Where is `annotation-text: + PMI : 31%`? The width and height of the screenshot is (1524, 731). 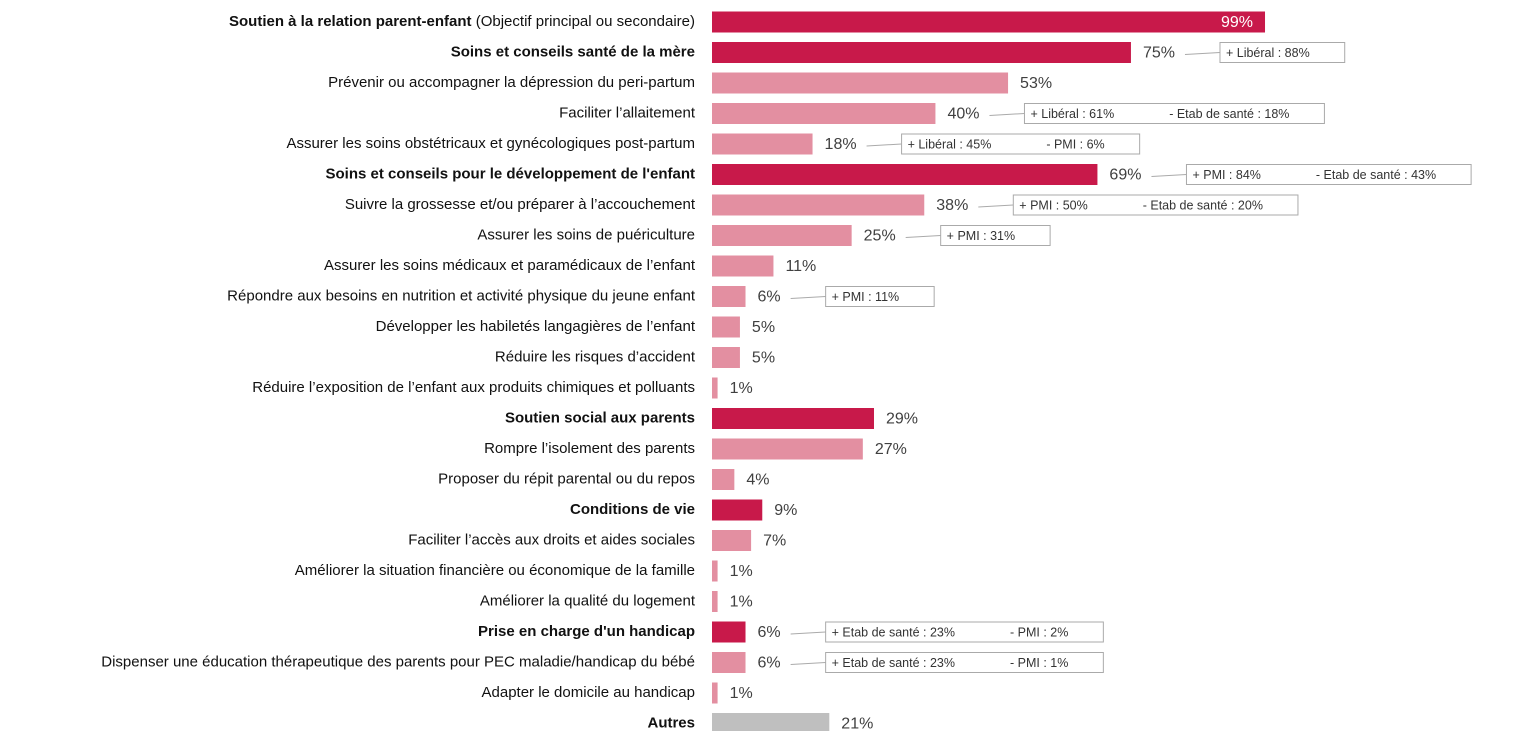 annotation-text: + PMI : 31% is located at coordinates (981, 236).